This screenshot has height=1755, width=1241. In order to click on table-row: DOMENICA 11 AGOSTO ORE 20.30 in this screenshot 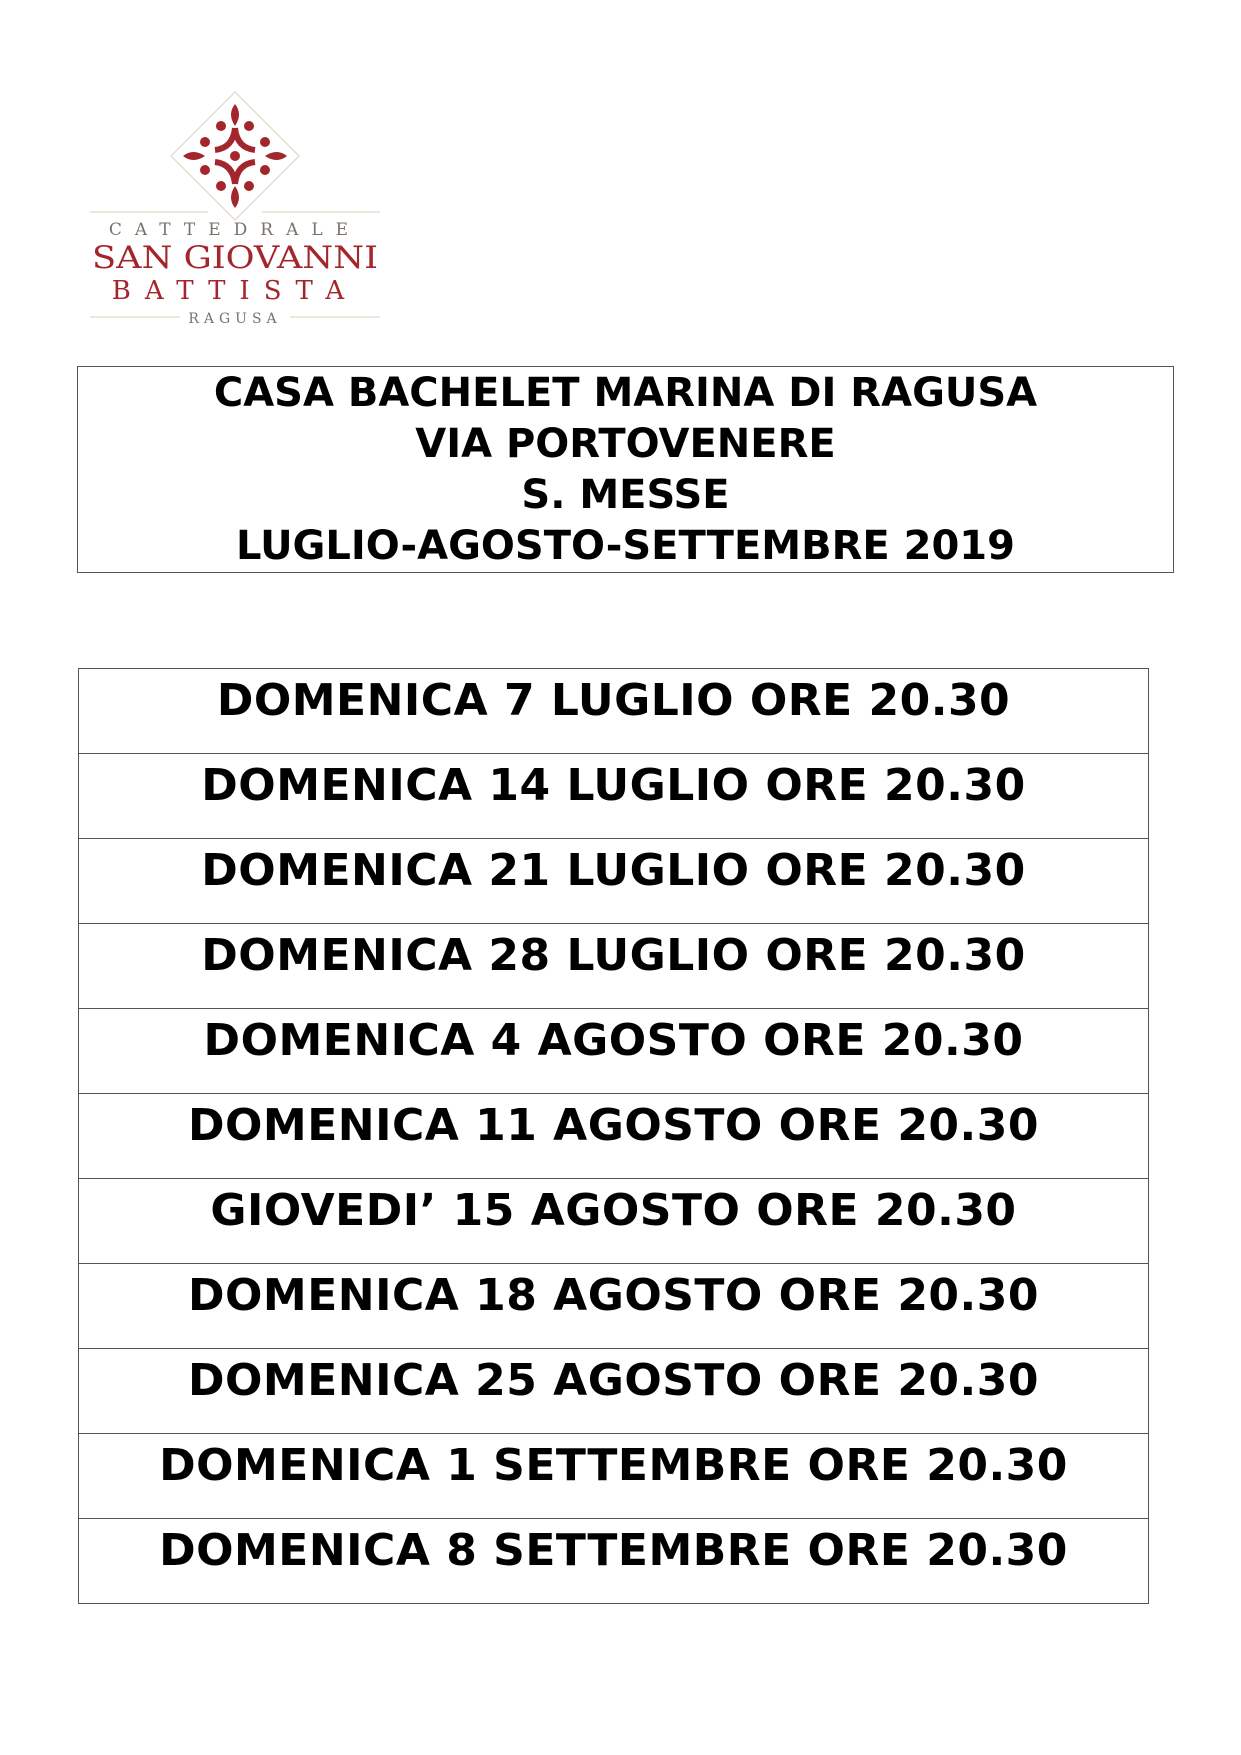, I will do `click(613, 1136)`.